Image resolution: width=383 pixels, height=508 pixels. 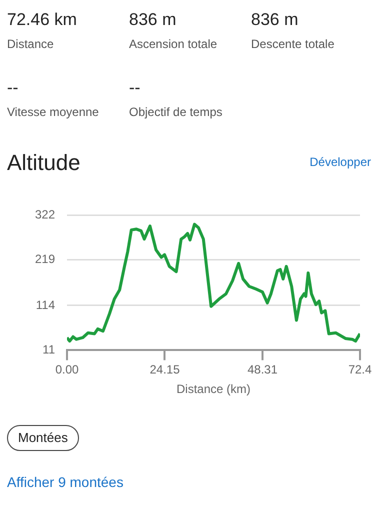 What do you see at coordinates (43, 438) in the screenshot?
I see `text: Montées` at bounding box center [43, 438].